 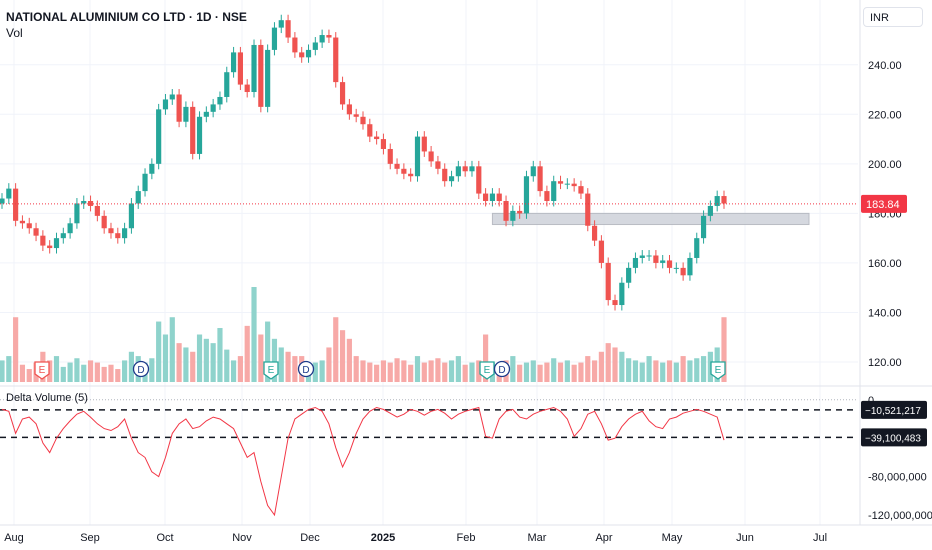 What do you see at coordinates (47, 398) in the screenshot?
I see `indicator-label: Delta Volume (5)` at bounding box center [47, 398].